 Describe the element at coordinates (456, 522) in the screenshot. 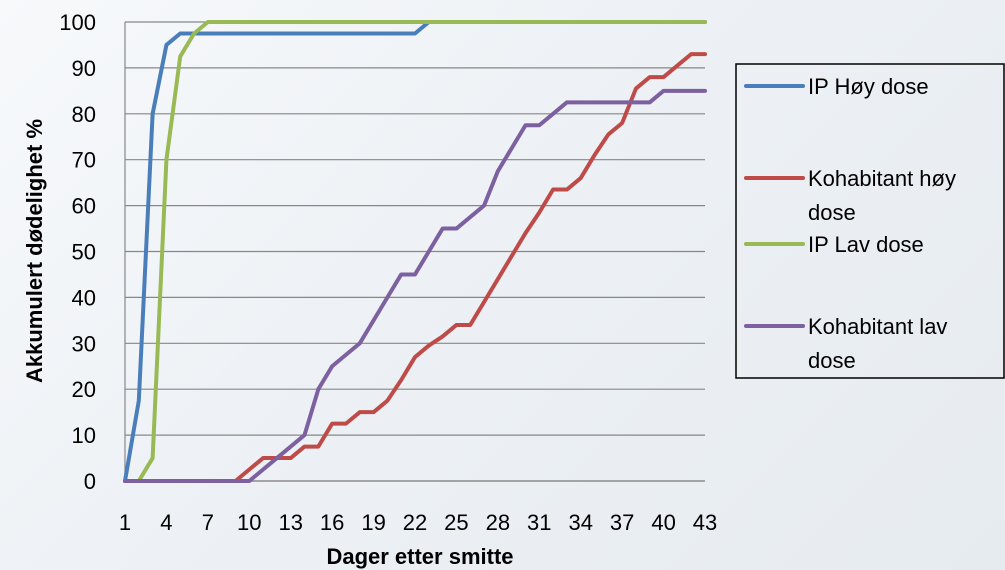

I see `x-tick-label: 25` at that location.